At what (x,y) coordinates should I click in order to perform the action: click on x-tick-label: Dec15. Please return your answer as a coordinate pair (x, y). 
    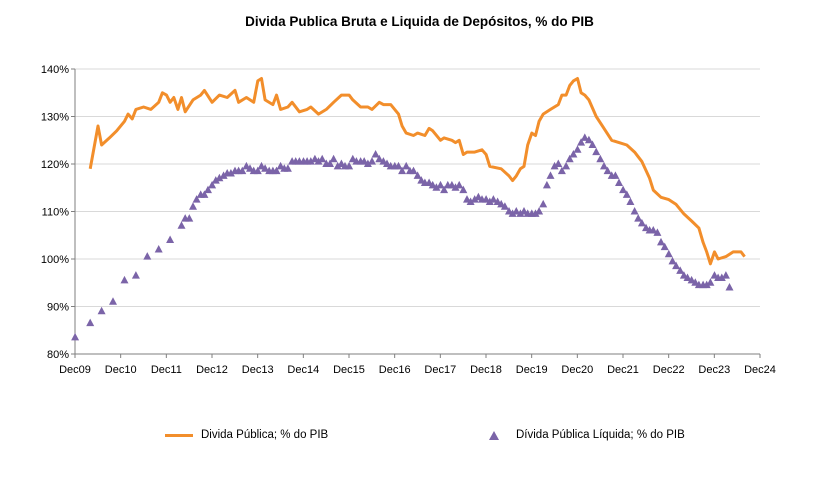
    Looking at the image, I should click on (349, 370).